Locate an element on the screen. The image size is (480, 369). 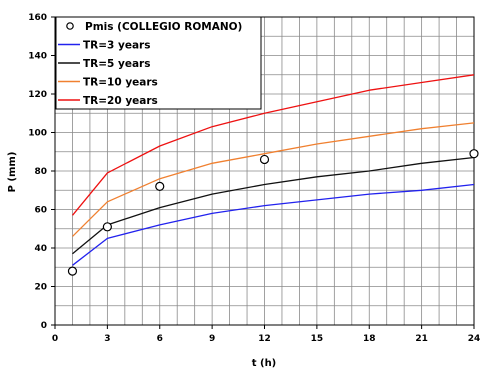
y-tick-label: 40 is located at coordinates (40, 249).